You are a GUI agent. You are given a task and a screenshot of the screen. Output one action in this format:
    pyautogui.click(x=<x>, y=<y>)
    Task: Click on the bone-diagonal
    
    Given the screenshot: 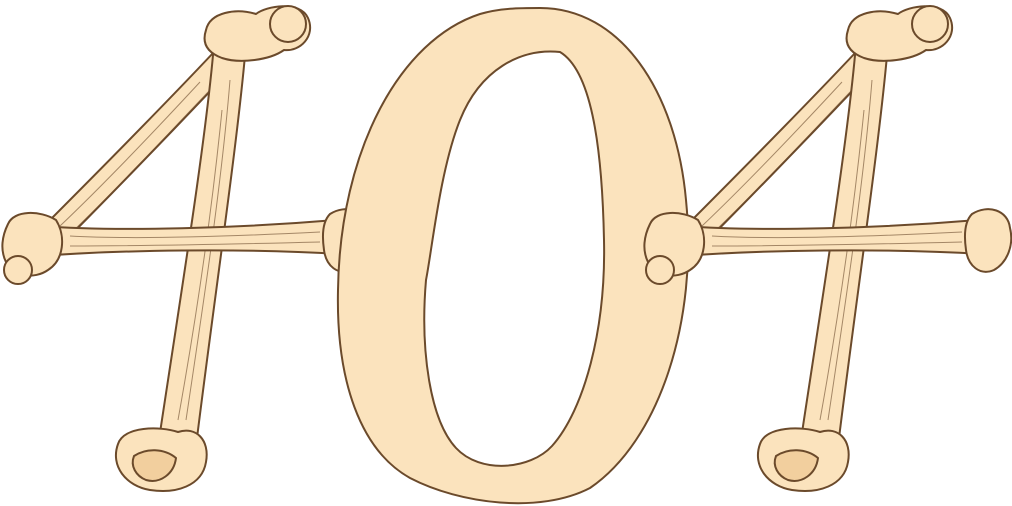 What is the action you would take?
    pyautogui.click(x=131, y=155)
    